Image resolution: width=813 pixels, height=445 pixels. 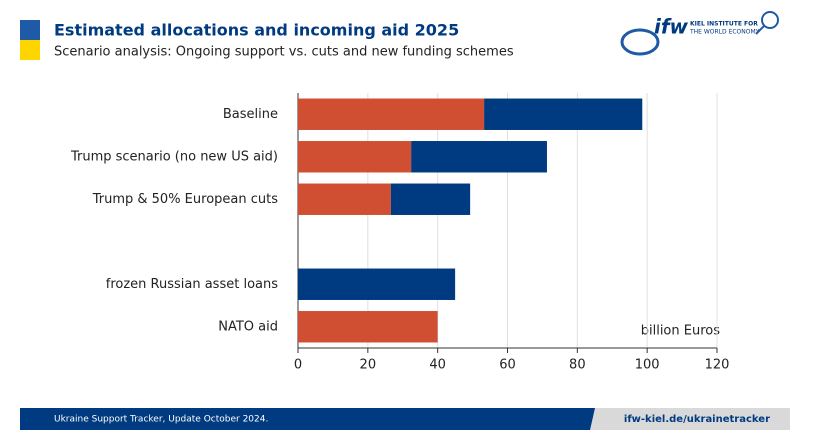 What do you see at coordinates (30, 30) in the screenshot?
I see `flag-blue` at bounding box center [30, 30].